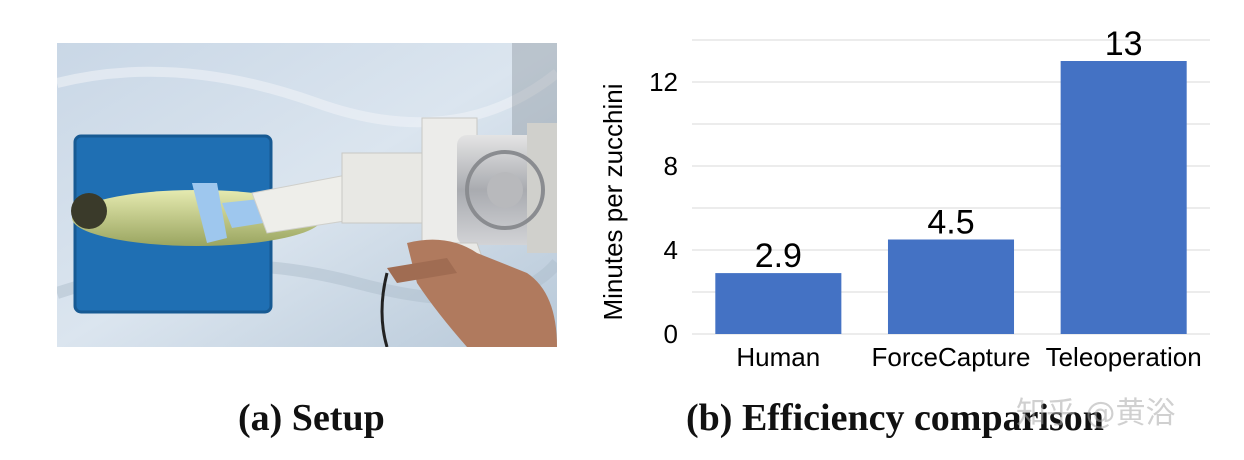  Describe the element at coordinates (671, 166) in the screenshot. I see `y-tick-label: 8` at that location.